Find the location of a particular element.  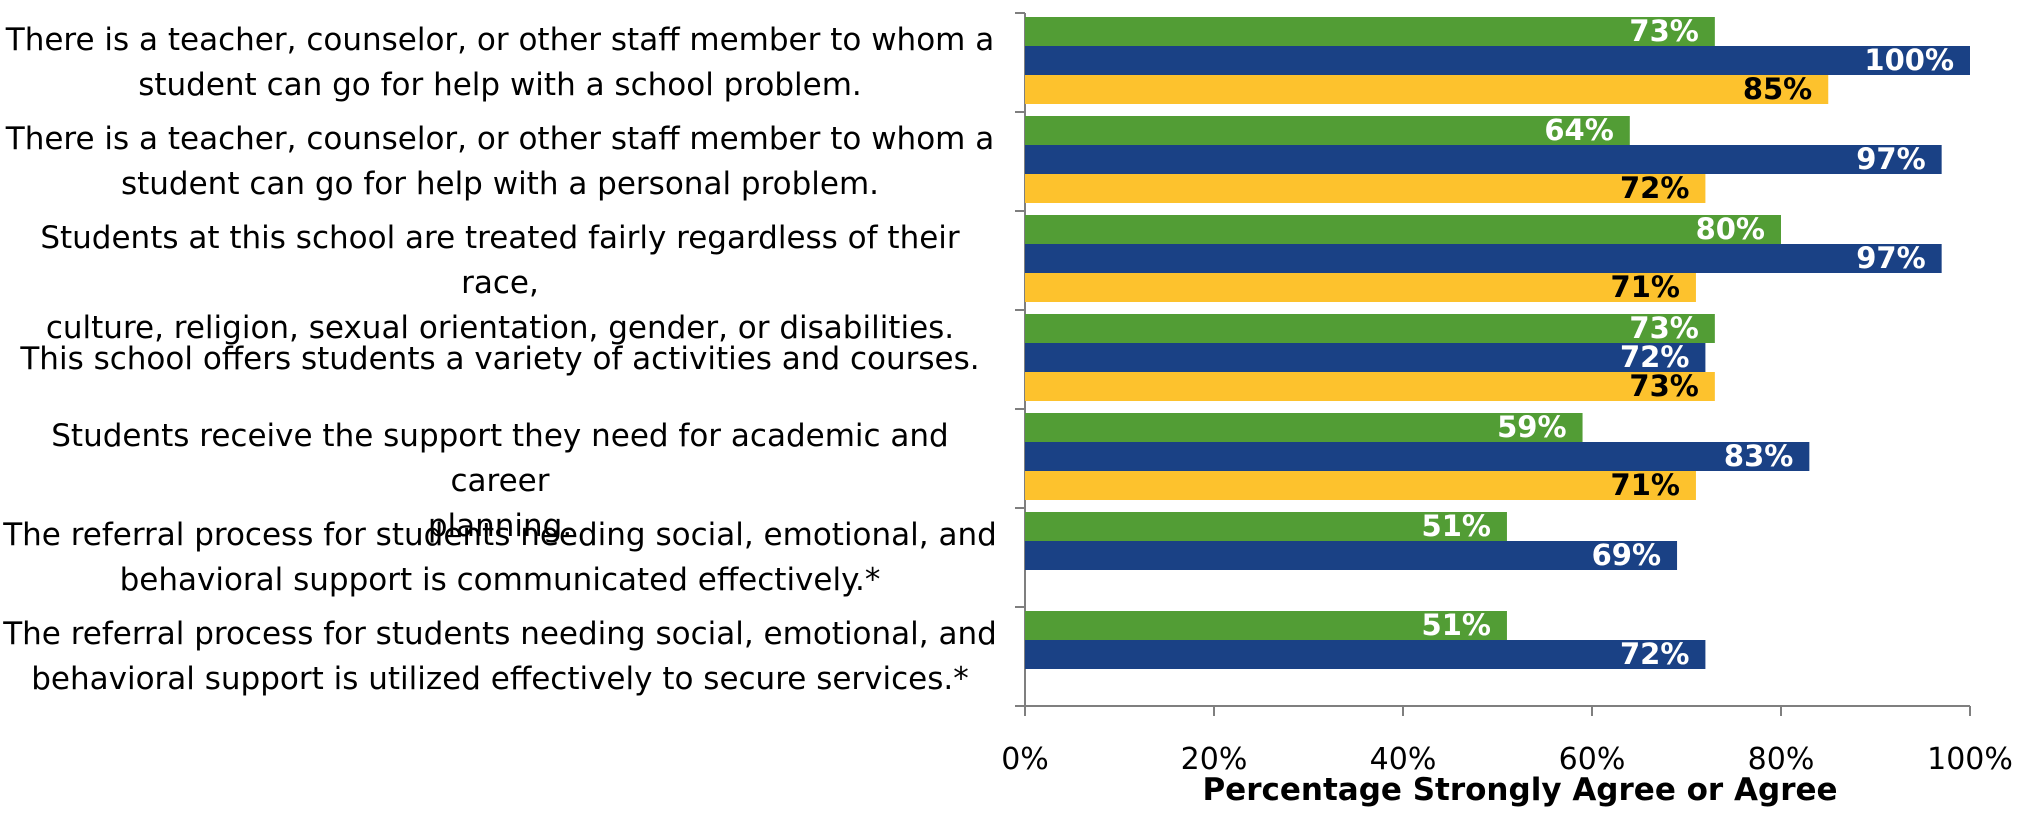

x-tick-label: 80% is located at coordinates (1781, 759).